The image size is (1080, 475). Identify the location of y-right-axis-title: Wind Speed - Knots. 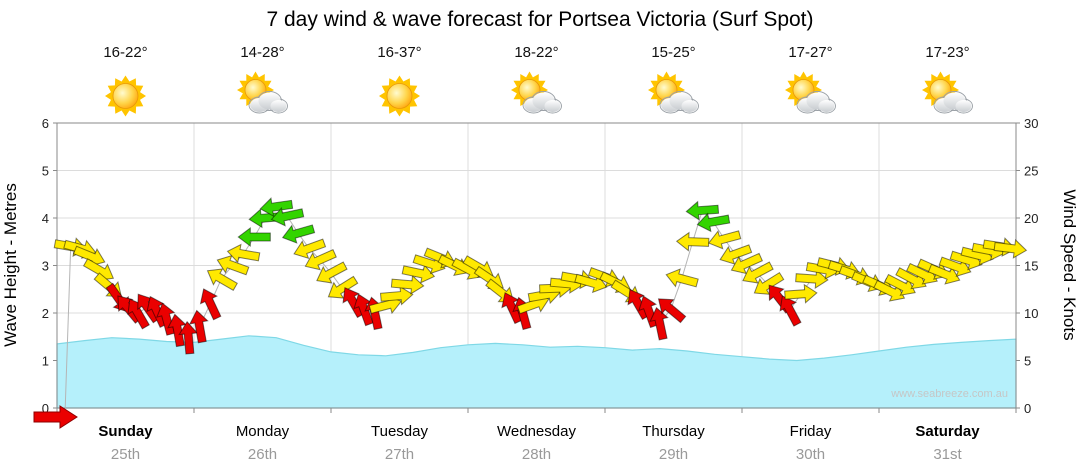
(1069, 264).